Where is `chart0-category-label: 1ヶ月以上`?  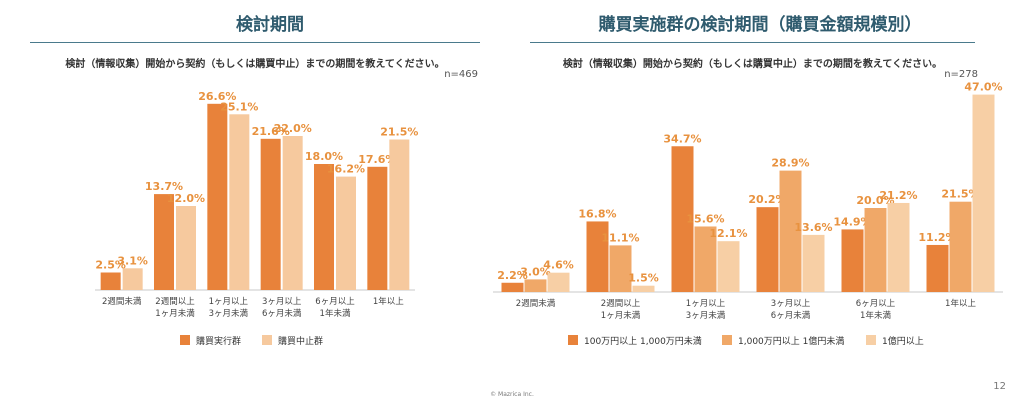 chart0-category-label: 1ヶ月以上 is located at coordinates (229, 302).